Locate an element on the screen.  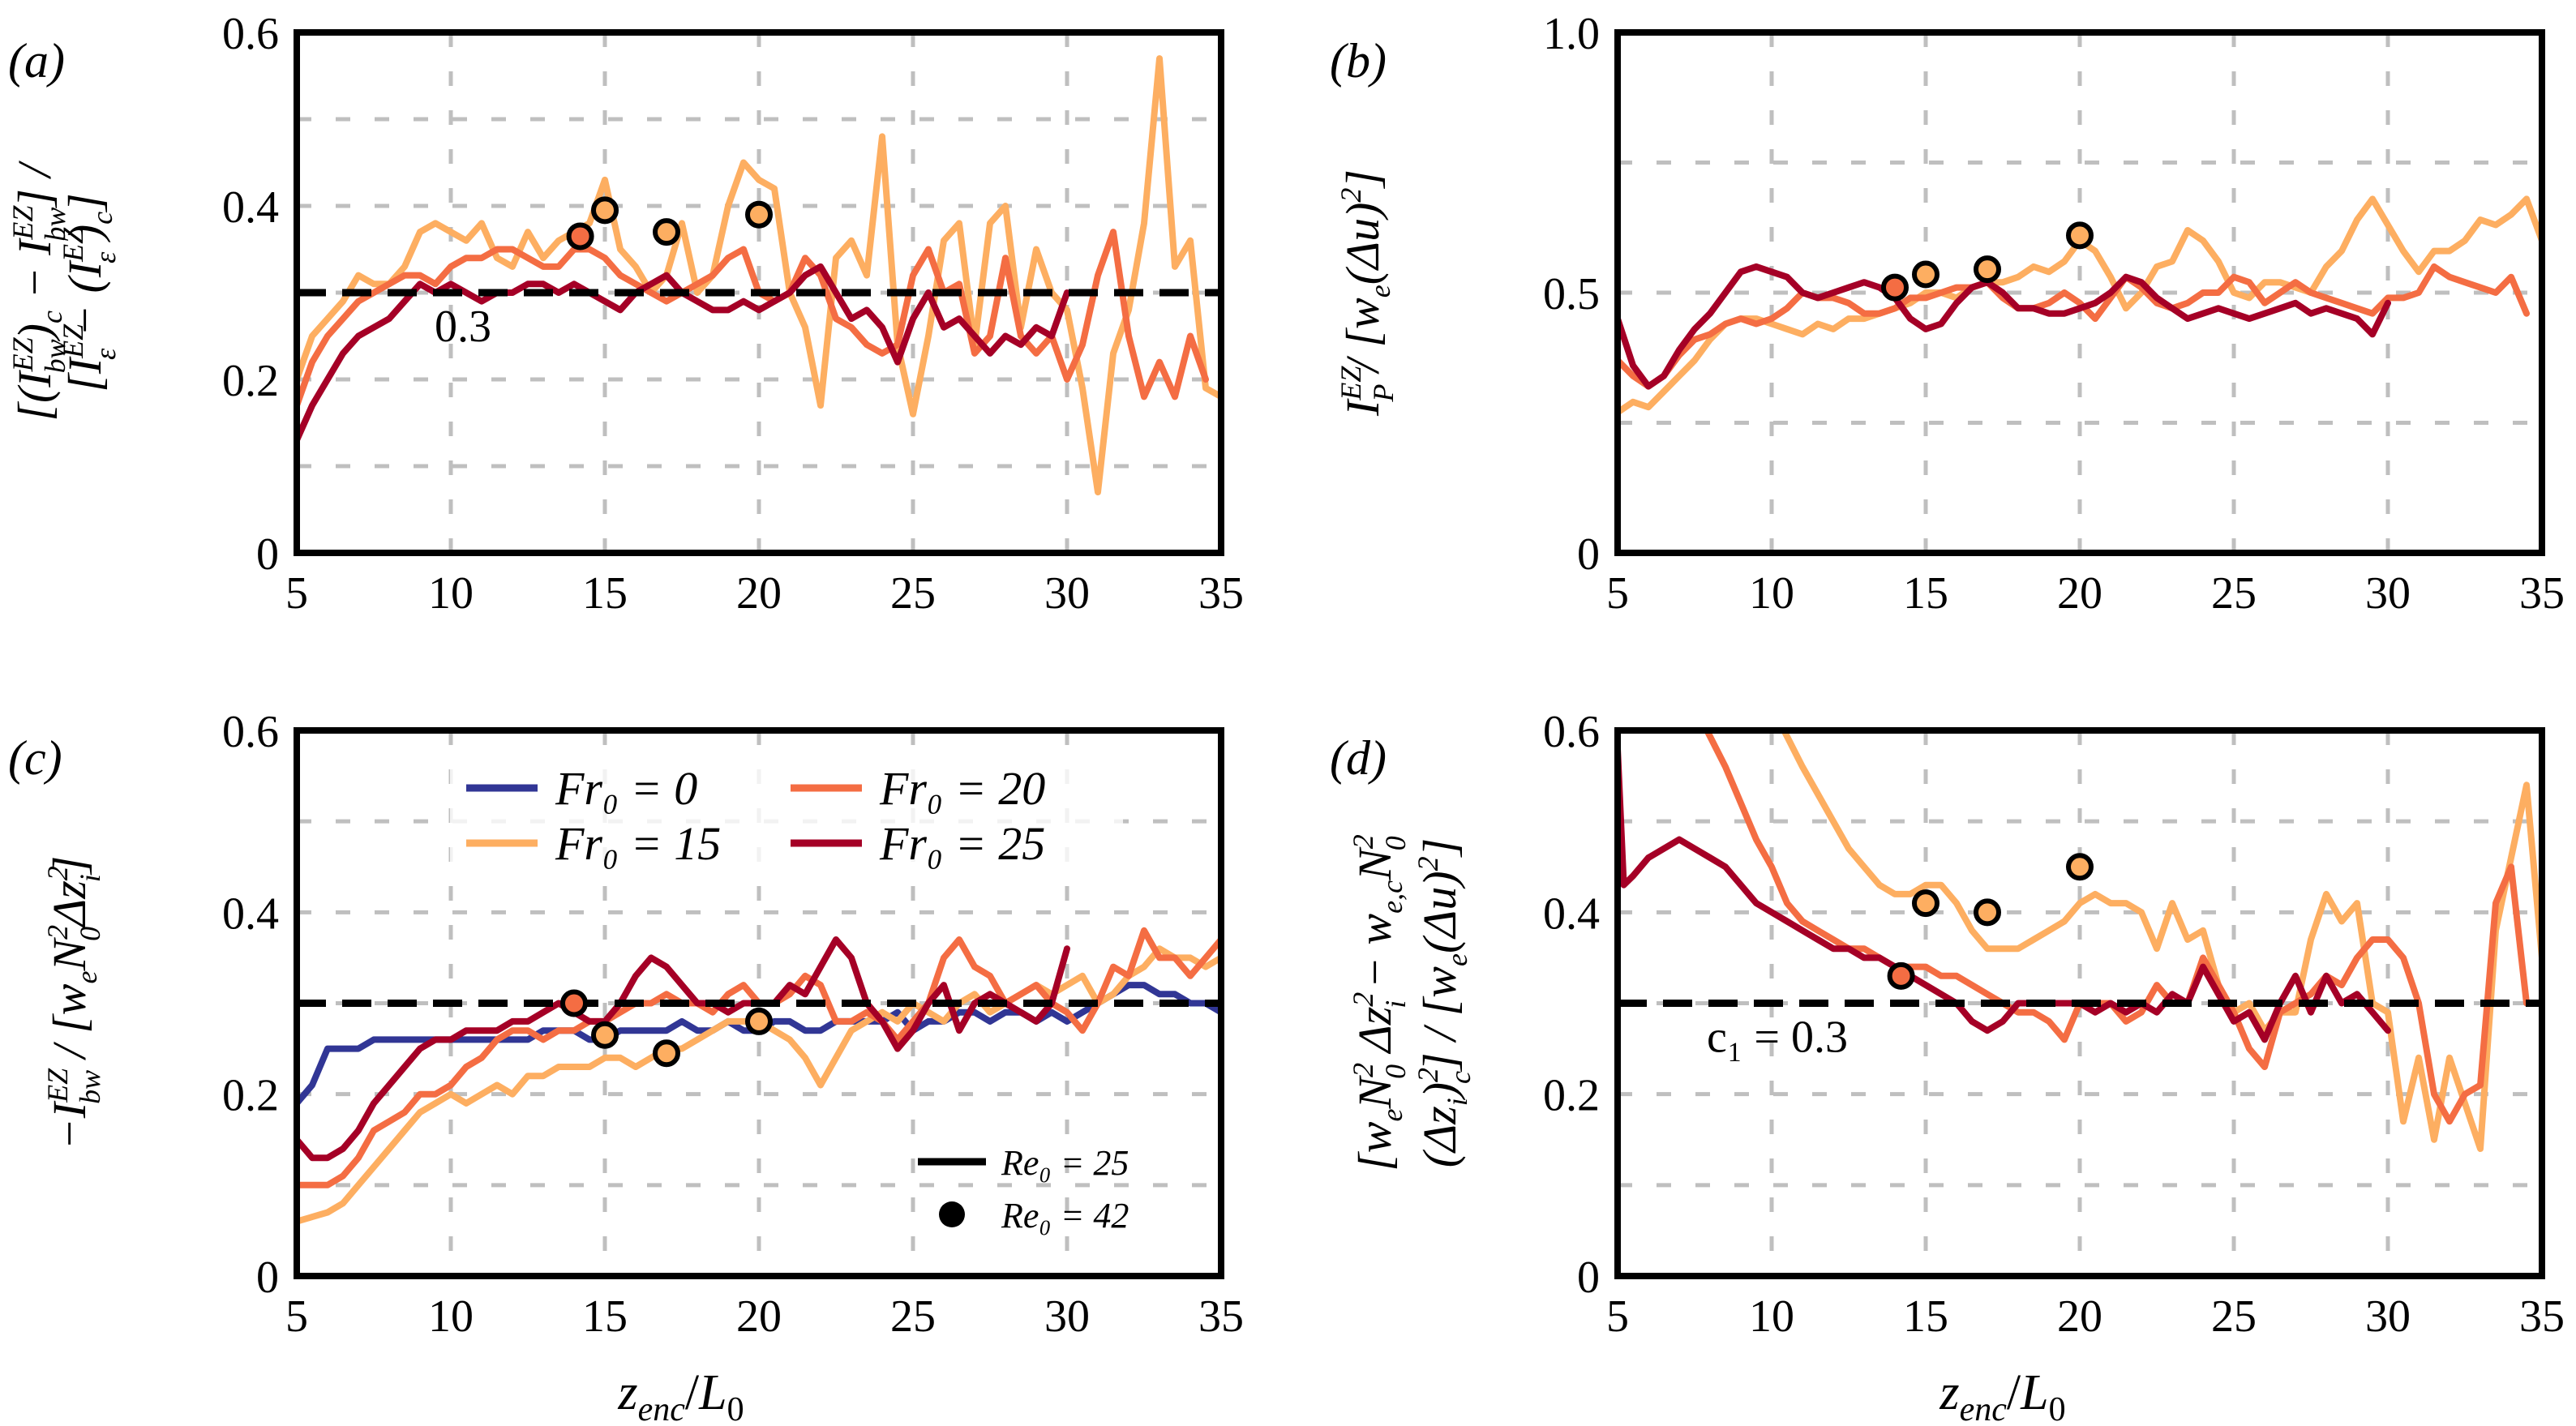
legend-fr: Fr₀ = 0 Fr₀ = 20 Fr₀ = 15 Fr₀ = 25 is located at coordinates (786, 819).